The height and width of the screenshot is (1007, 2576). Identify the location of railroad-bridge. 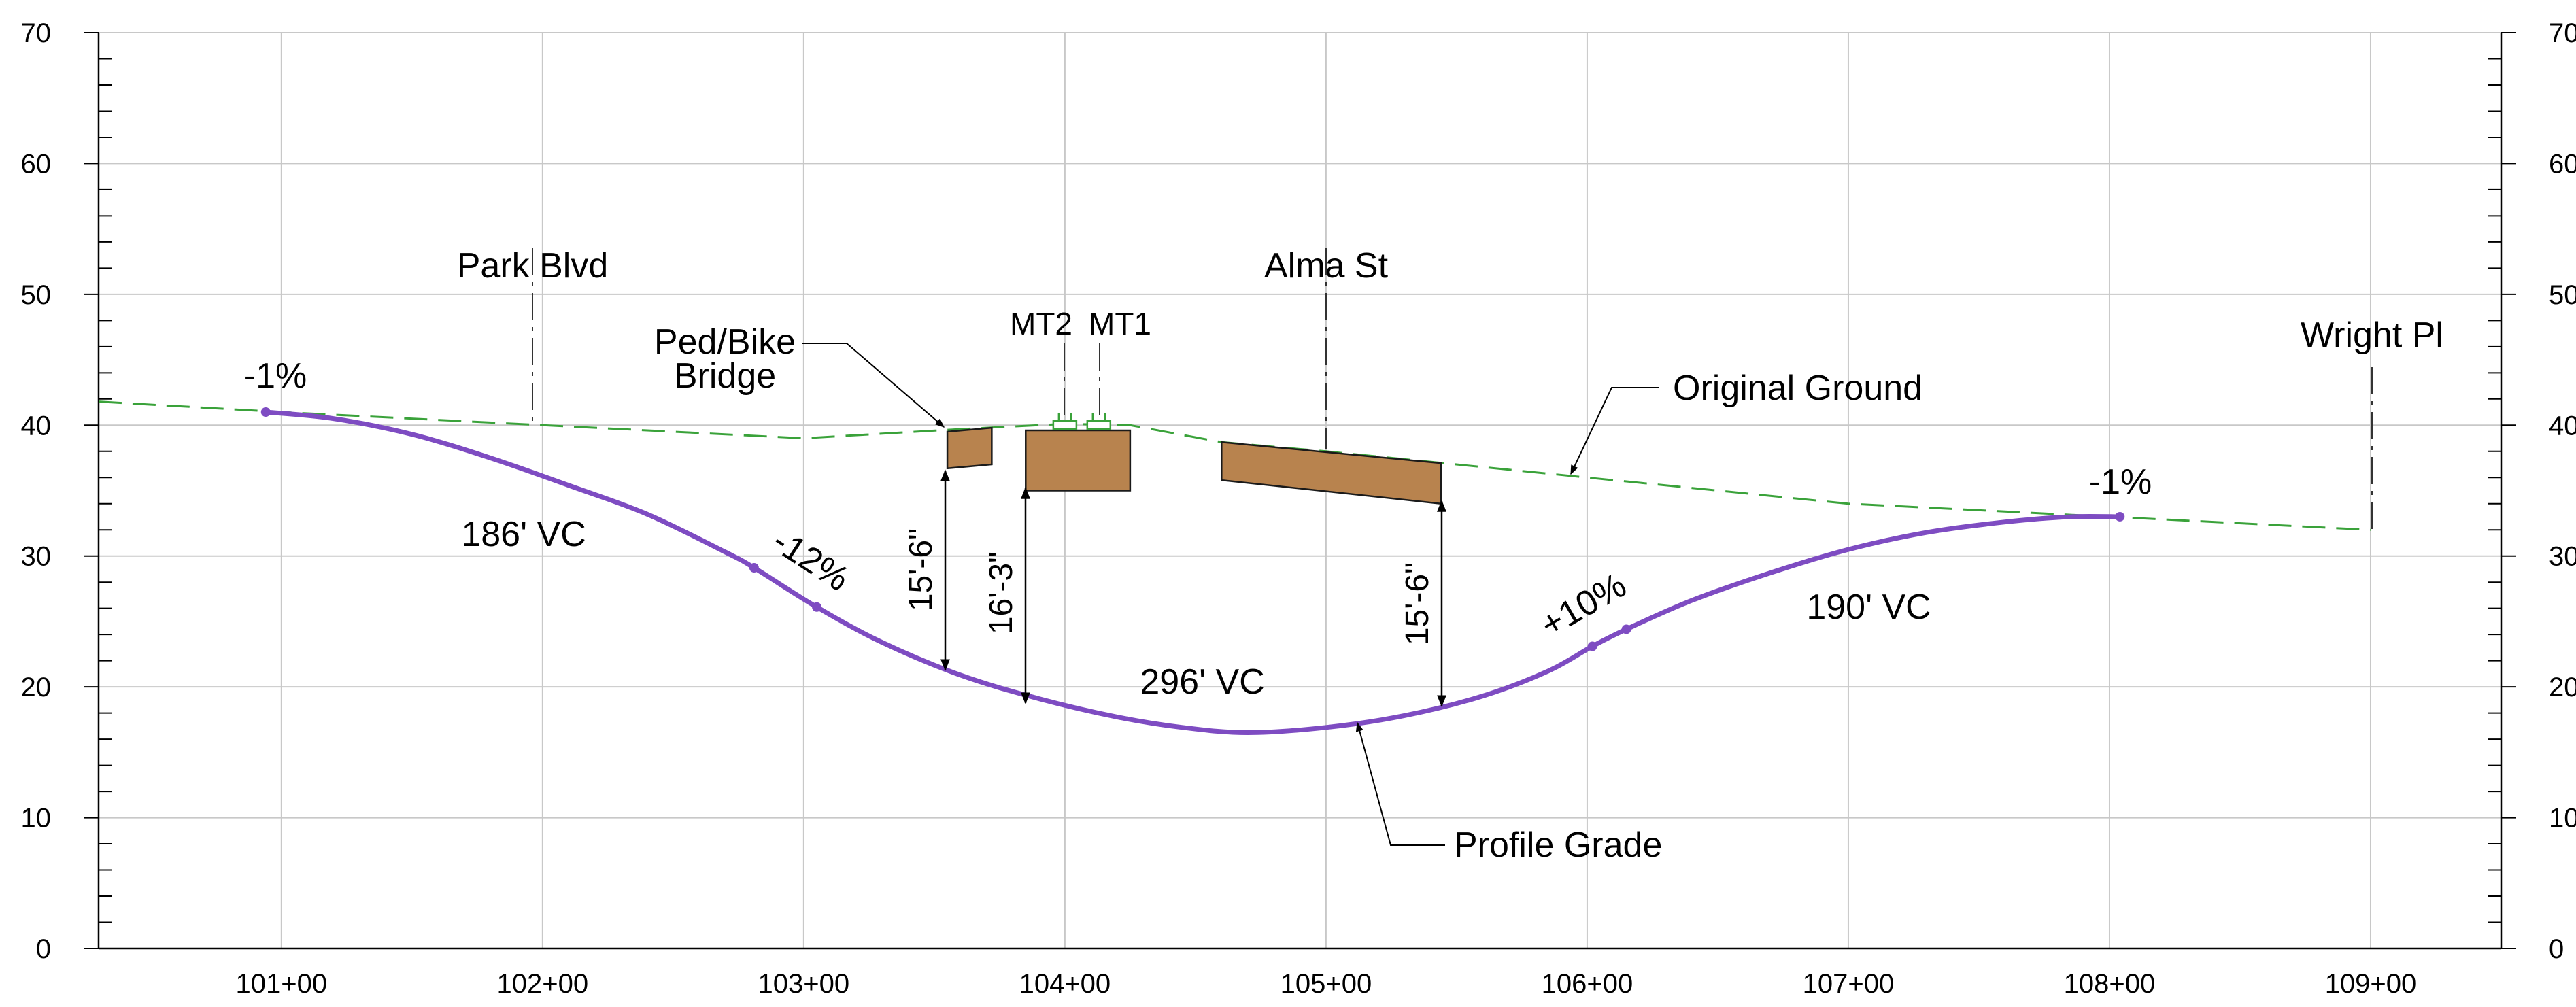
(1078, 461).